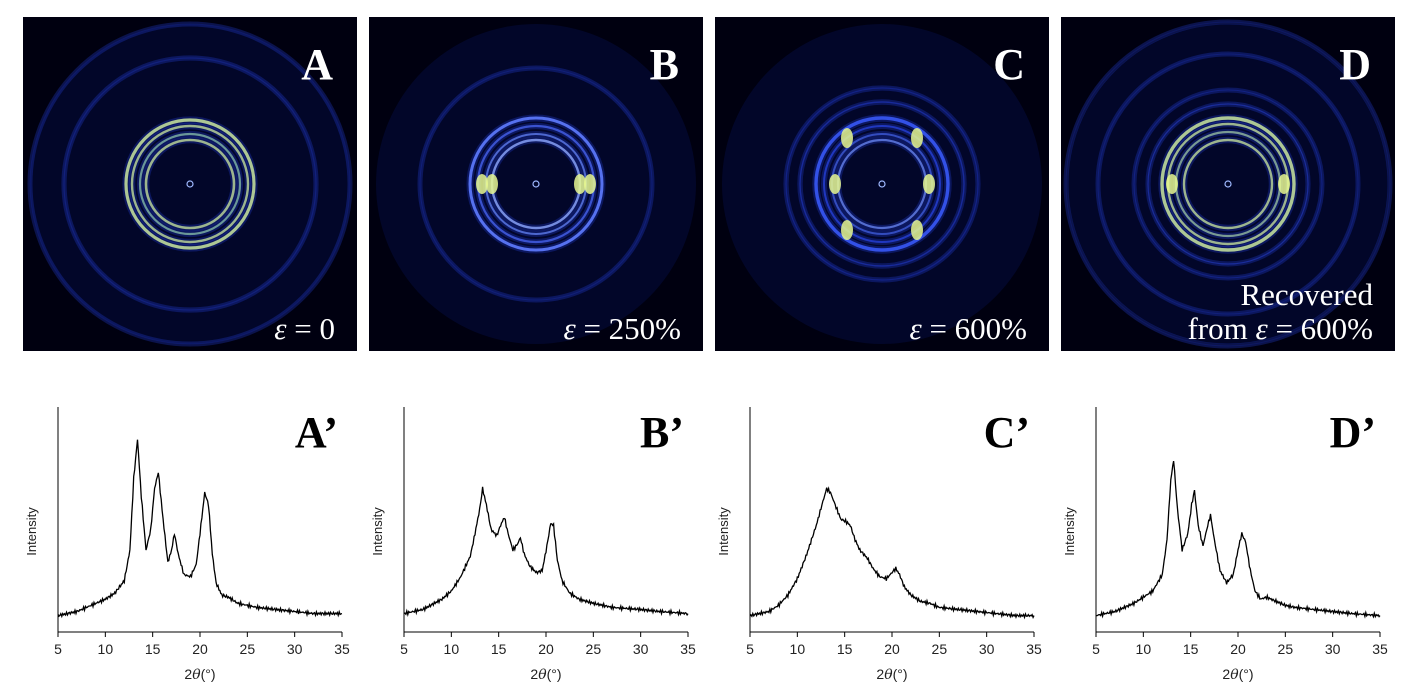 The image size is (1413, 698). Describe the element at coordinates (968, 329) in the screenshot. I see `strain-label-c: ε = 600%` at that location.